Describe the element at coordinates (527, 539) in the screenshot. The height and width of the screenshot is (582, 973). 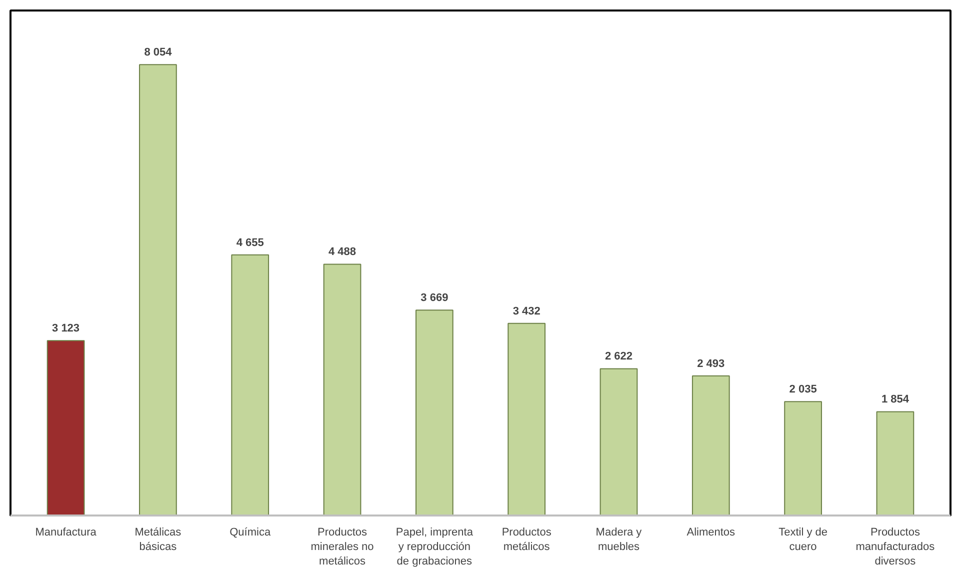
I see `x-tick-label: Productos metálicos` at that location.